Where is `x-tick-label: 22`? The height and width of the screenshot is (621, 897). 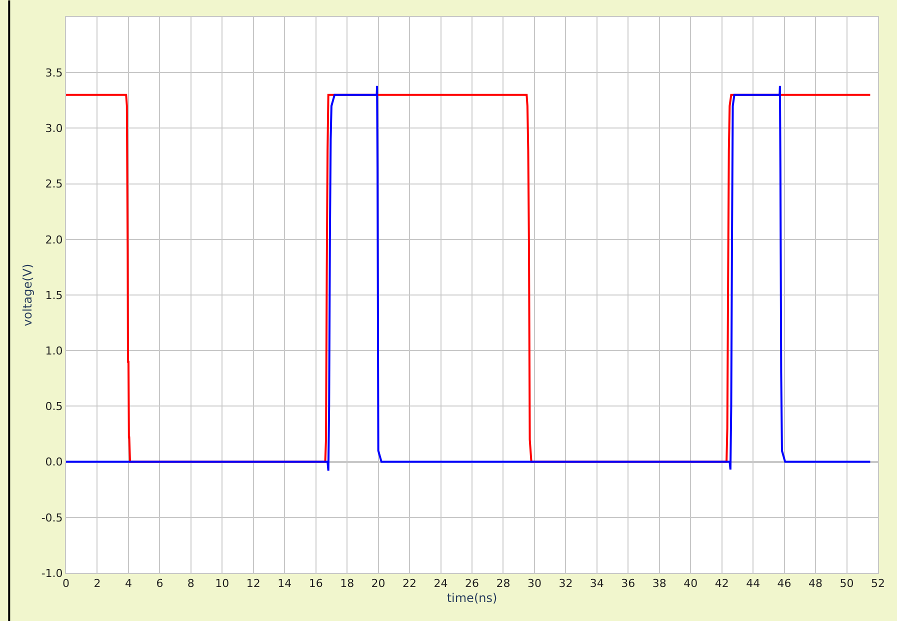 x-tick-label: 22 is located at coordinates (409, 583).